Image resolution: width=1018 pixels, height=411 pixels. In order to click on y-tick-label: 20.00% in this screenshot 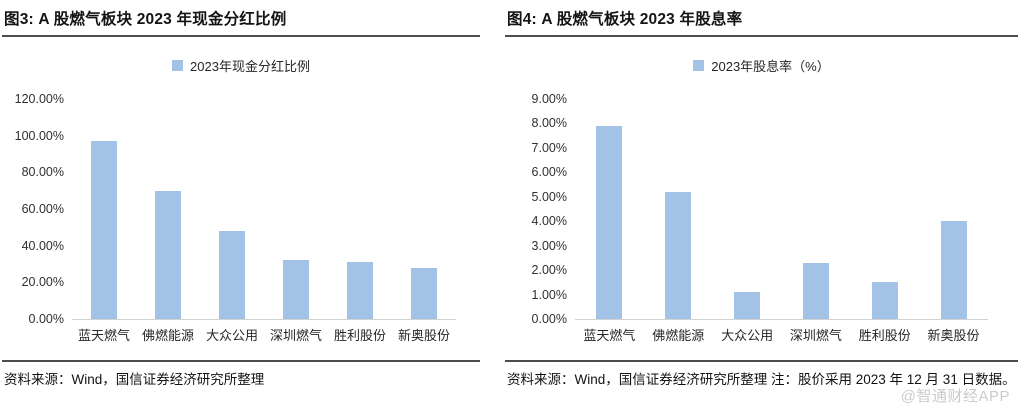, I will do `click(42, 282)`.